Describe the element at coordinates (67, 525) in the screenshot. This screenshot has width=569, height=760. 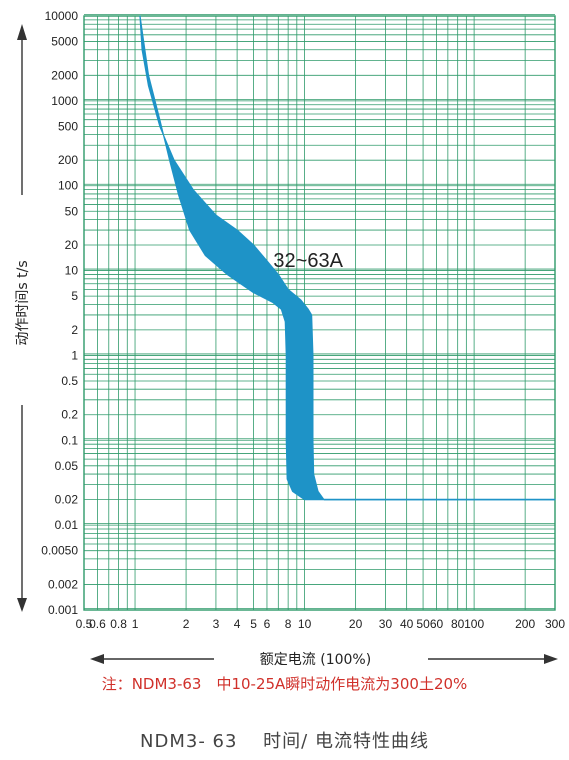
I see `y-tick-label: 0.01` at that location.